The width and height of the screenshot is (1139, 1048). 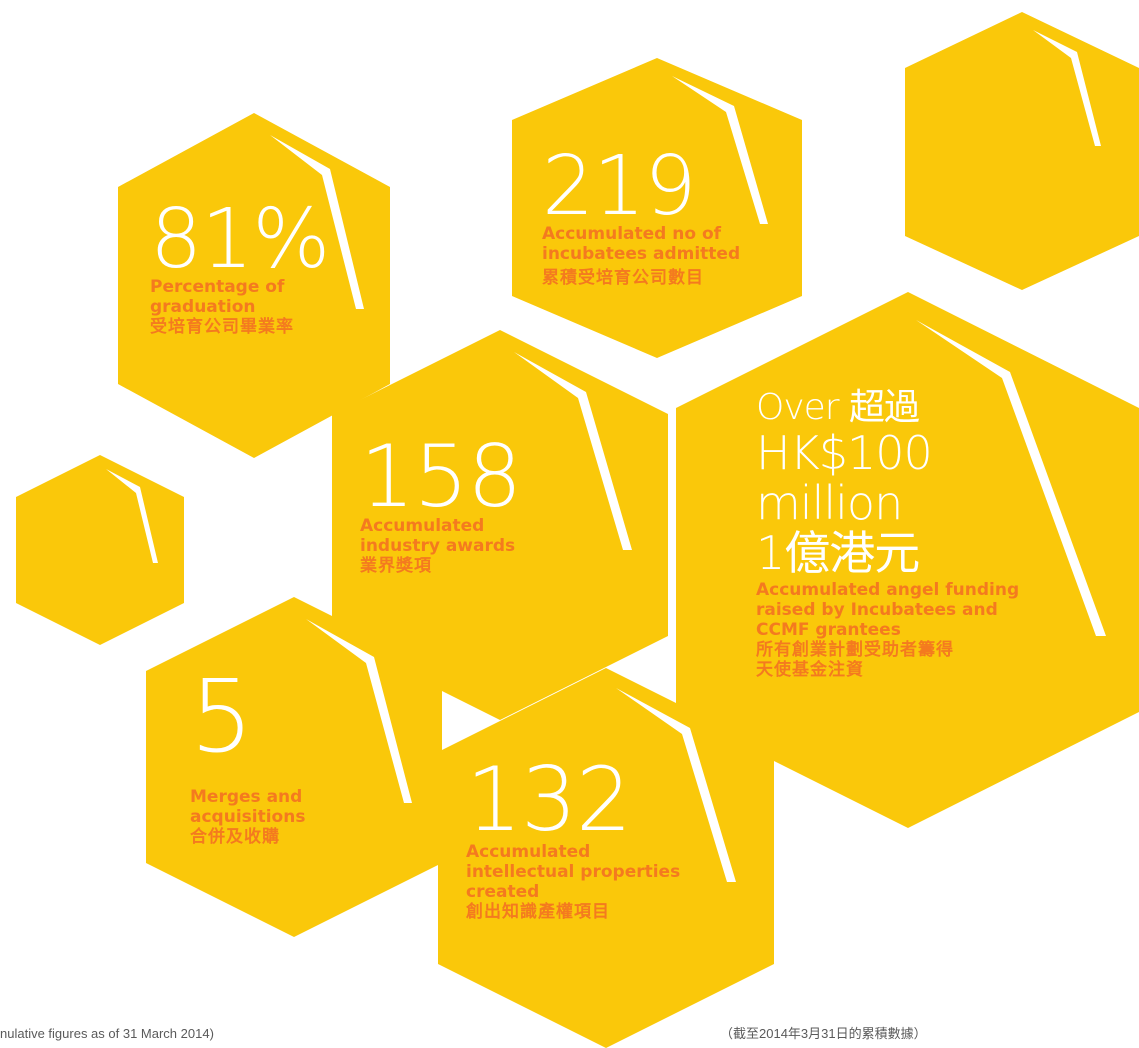 I want to click on footnote-en: nulative figures as of 31 March 2014), so click(x=107, y=1033).